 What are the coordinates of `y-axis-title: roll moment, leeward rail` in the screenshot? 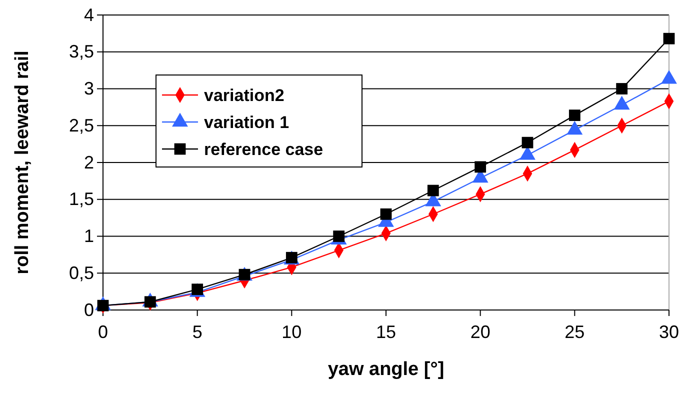 It's located at (22, 162).